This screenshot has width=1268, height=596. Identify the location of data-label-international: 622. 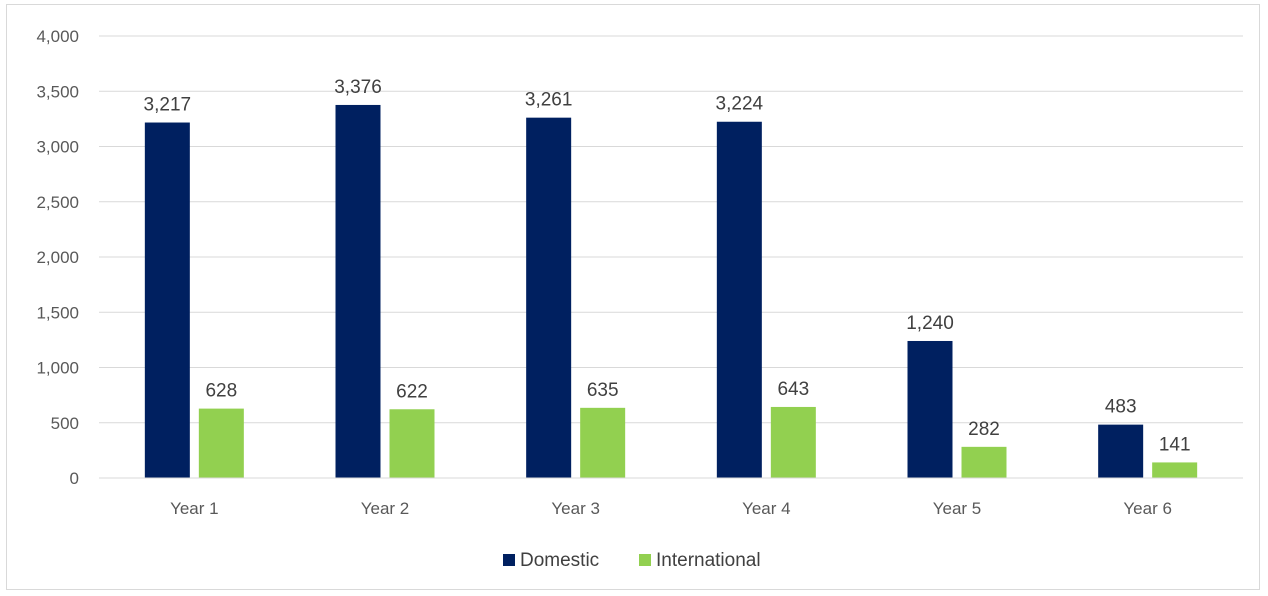
(412, 391).